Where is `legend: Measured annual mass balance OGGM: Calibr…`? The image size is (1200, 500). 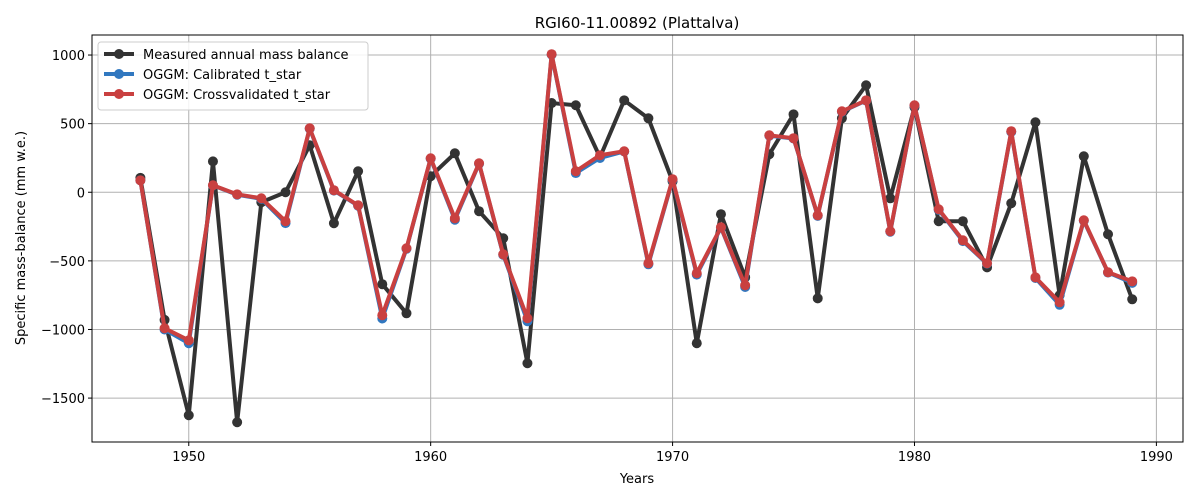 legend: Measured annual mass balance OGGM: Calibr… is located at coordinates (233, 76).